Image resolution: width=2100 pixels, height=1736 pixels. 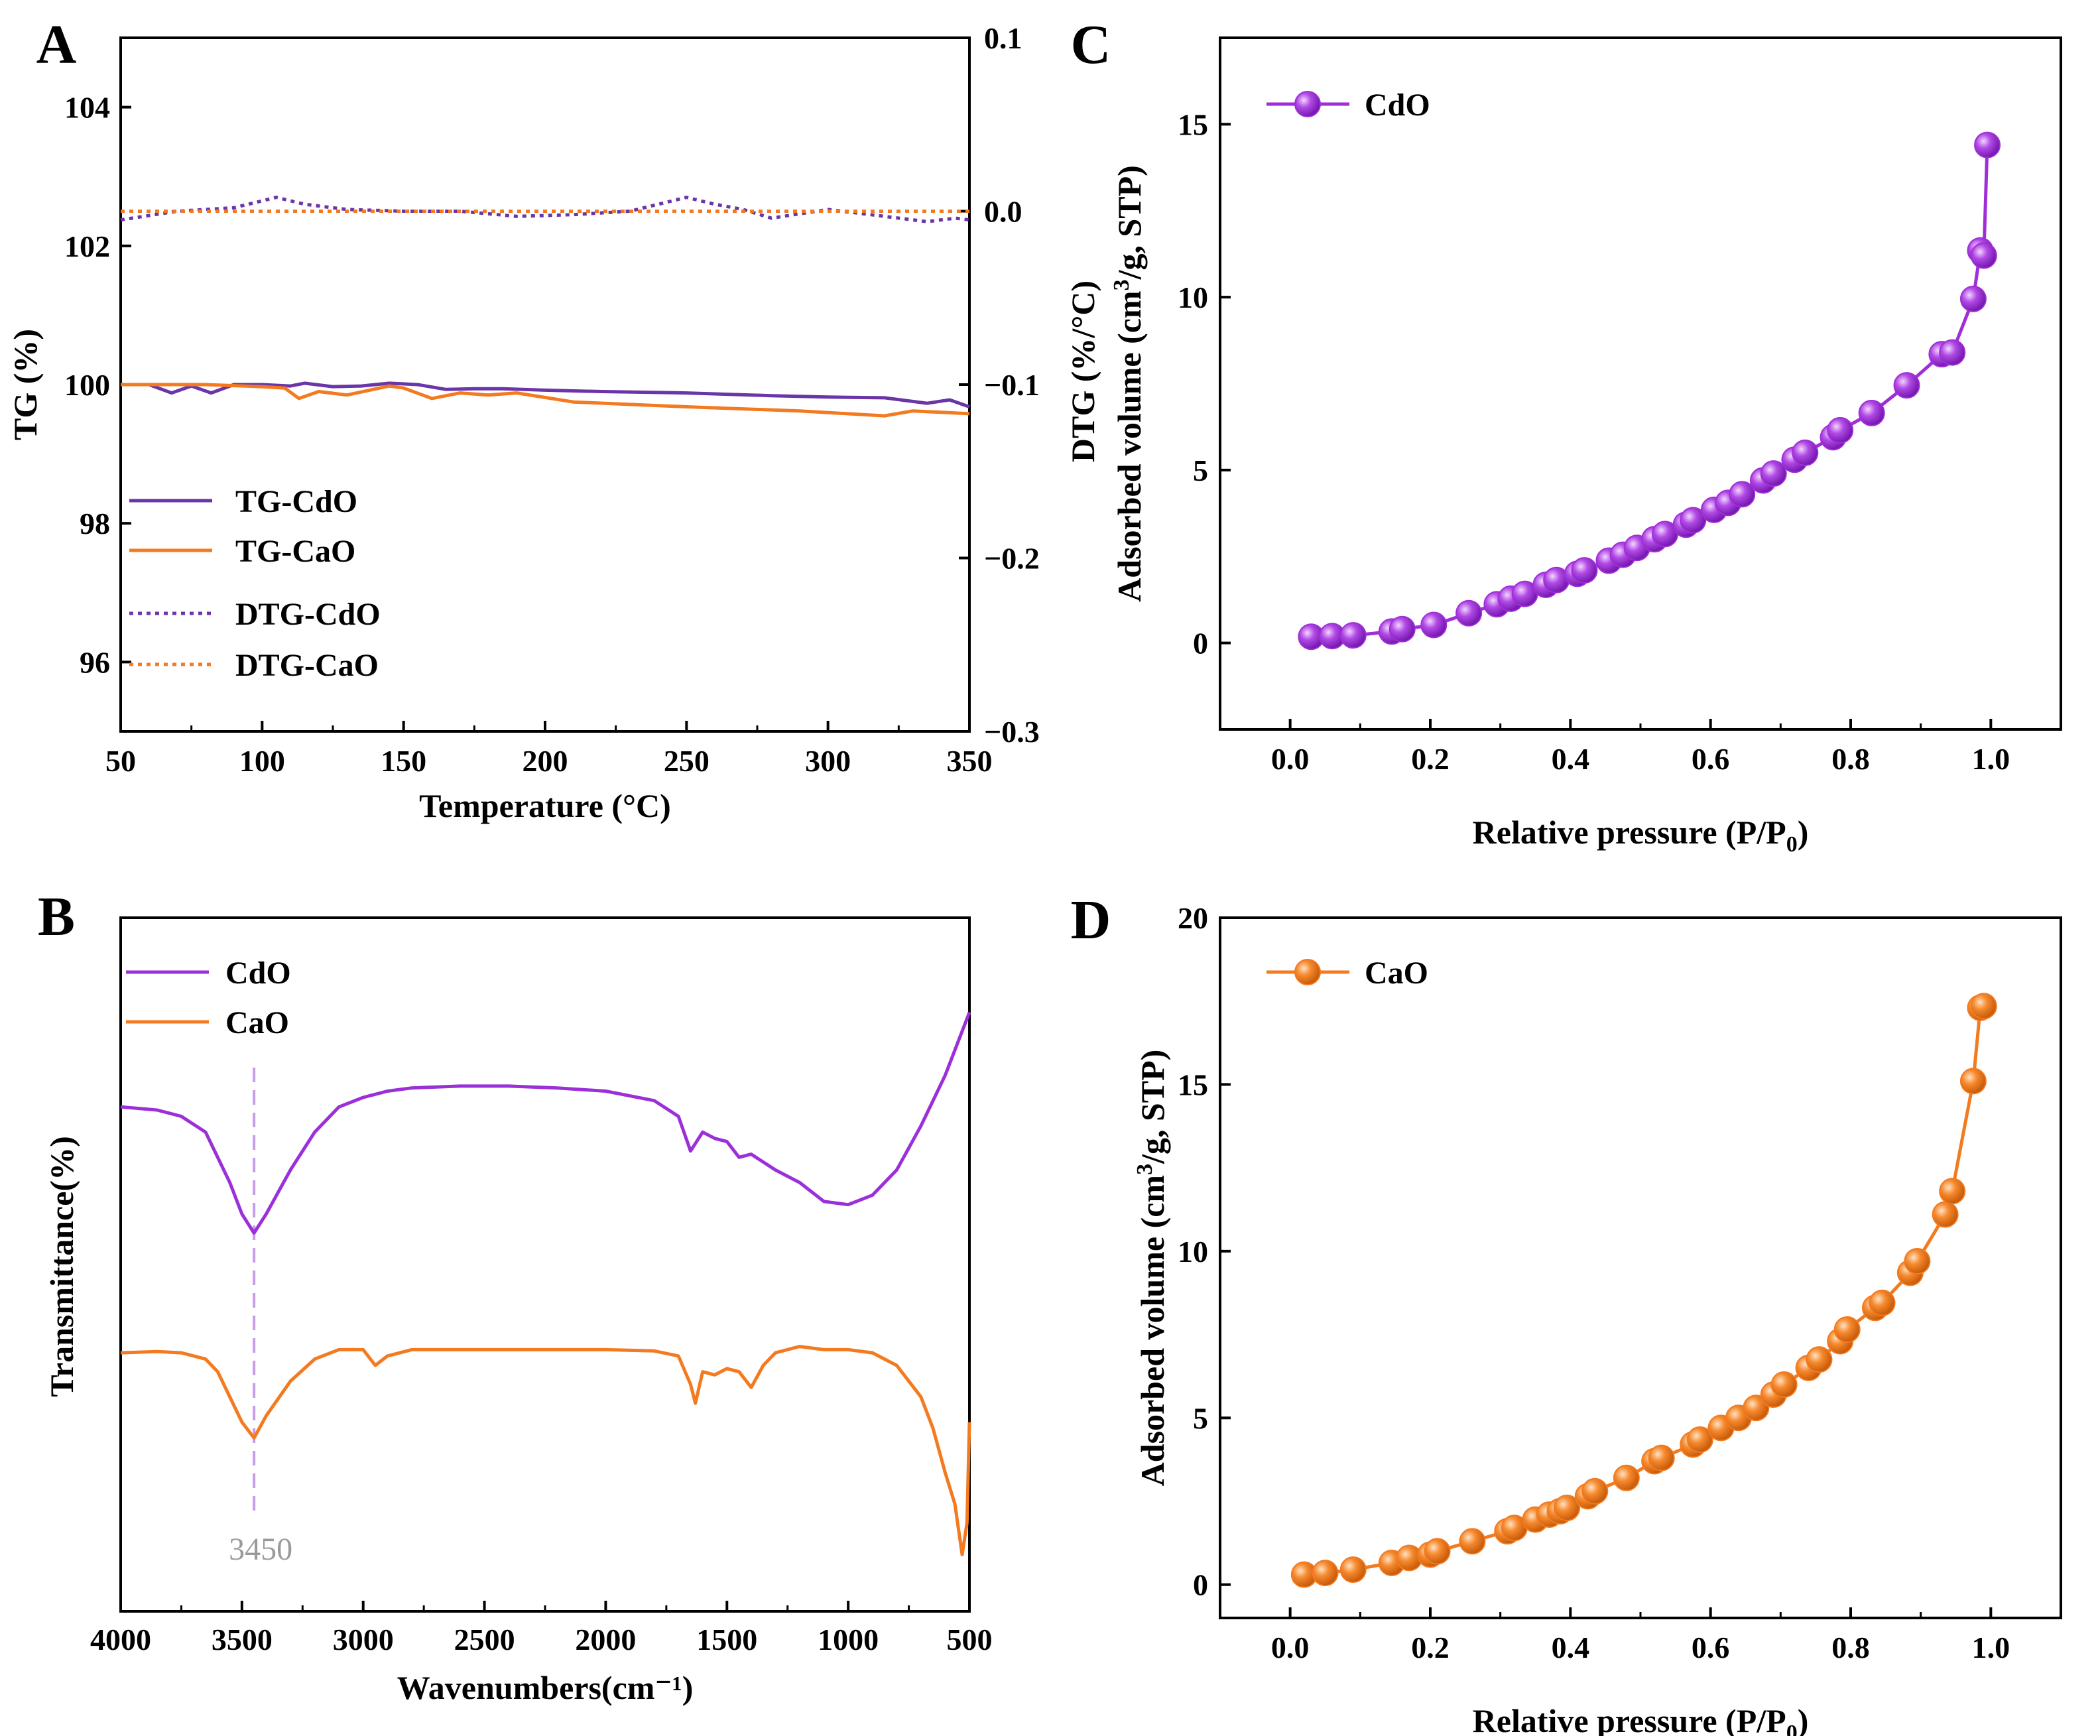 What do you see at coordinates (295, 551) in the screenshot?
I see `legend-label: TG-CaO` at bounding box center [295, 551].